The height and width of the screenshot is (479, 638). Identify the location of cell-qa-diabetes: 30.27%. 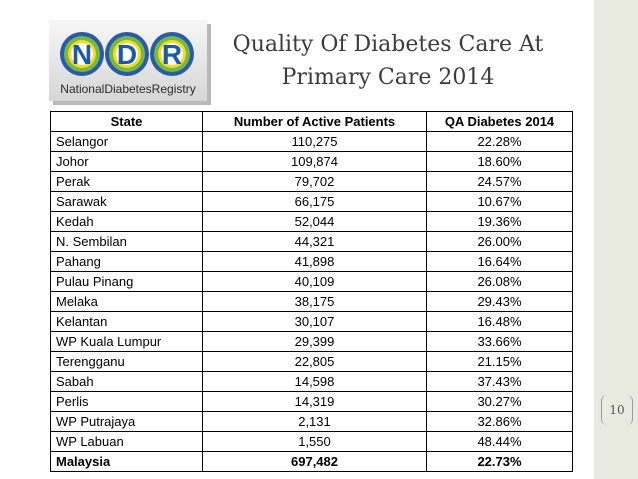
(499, 401).